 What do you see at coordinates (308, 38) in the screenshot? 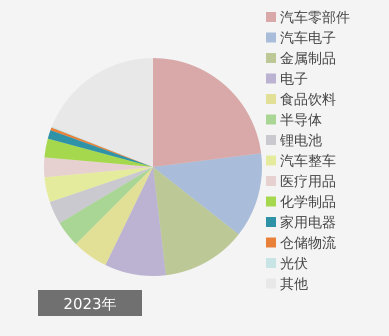
I see `legend-label: 汽车电子` at bounding box center [308, 38].